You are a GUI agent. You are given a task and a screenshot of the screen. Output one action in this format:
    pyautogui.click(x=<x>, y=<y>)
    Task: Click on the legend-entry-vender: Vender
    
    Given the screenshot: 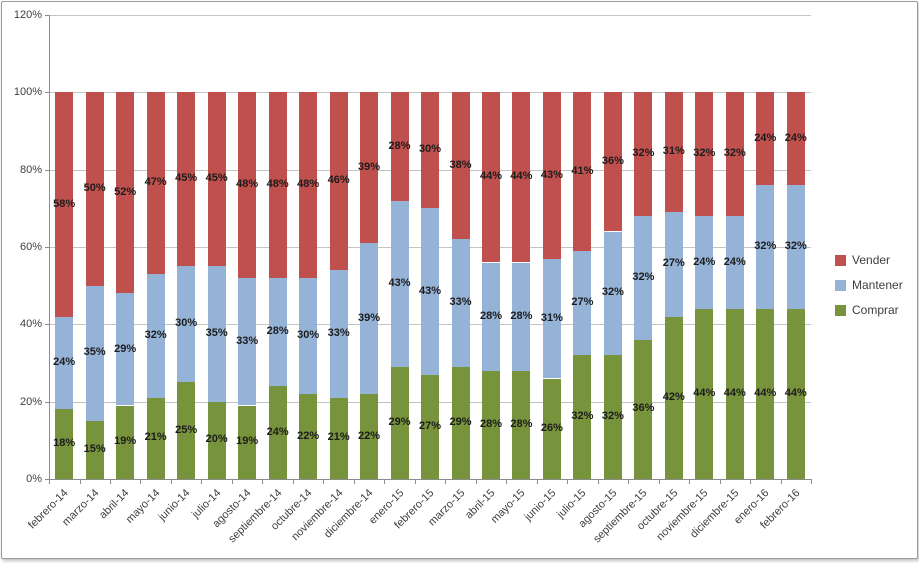 What is the action you would take?
    pyautogui.click(x=869, y=260)
    